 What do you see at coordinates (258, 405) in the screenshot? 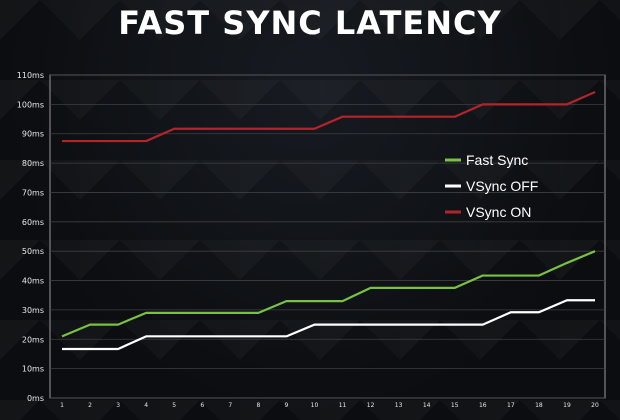
I see `x-tick-label: 8` at bounding box center [258, 405].